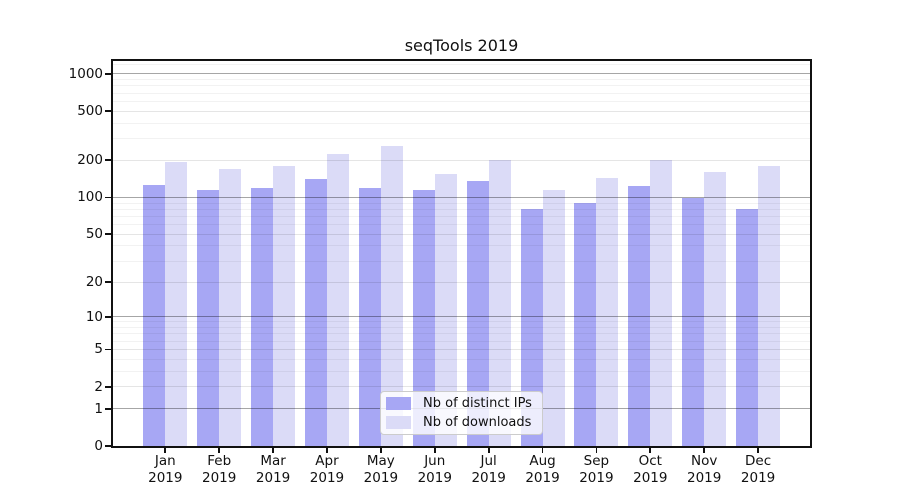  I want to click on x-tick-month-nov: Nov, so click(704, 461).